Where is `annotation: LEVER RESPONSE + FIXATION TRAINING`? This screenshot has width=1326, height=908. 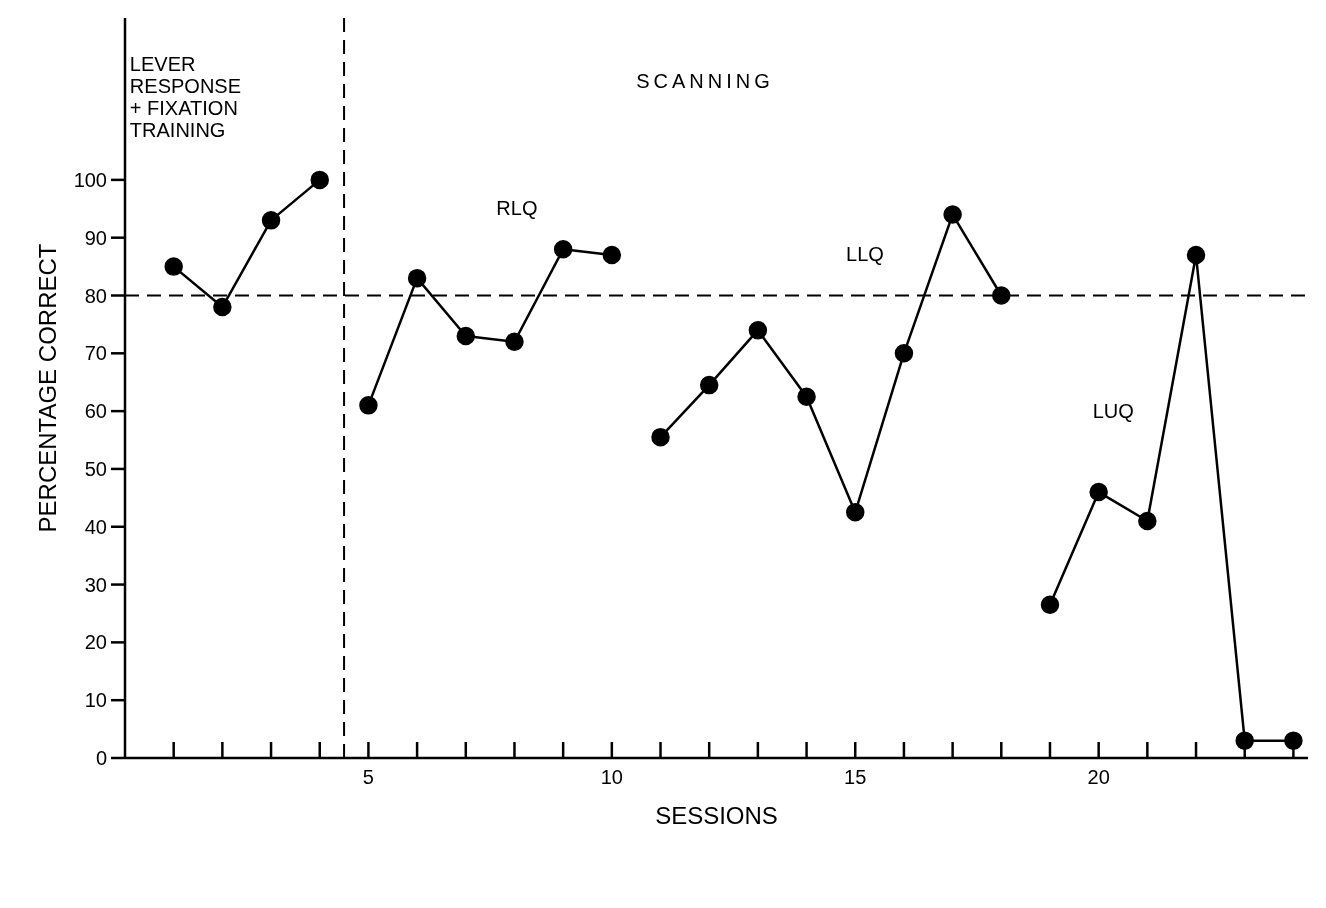
annotation: LEVER RESPONSE + FIXATION TRAINING is located at coordinates (185, 96).